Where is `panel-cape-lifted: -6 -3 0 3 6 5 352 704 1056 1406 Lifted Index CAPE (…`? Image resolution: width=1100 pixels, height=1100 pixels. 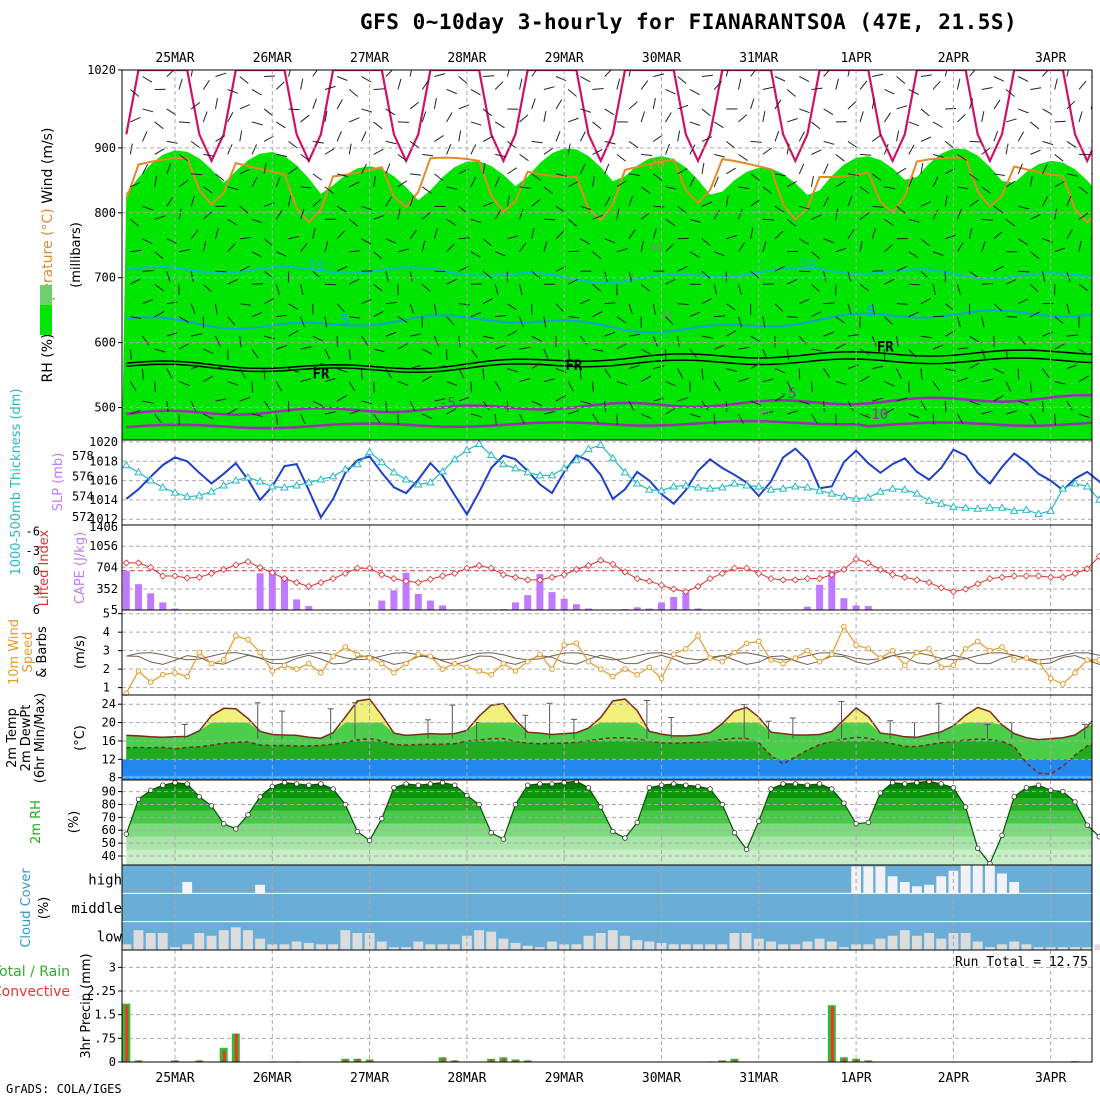
panel-cape-lifted: -6 -3 0 3 6 5 352 704 1056 1406 Lifted Index CAPE (… is located at coordinates (563, 568).